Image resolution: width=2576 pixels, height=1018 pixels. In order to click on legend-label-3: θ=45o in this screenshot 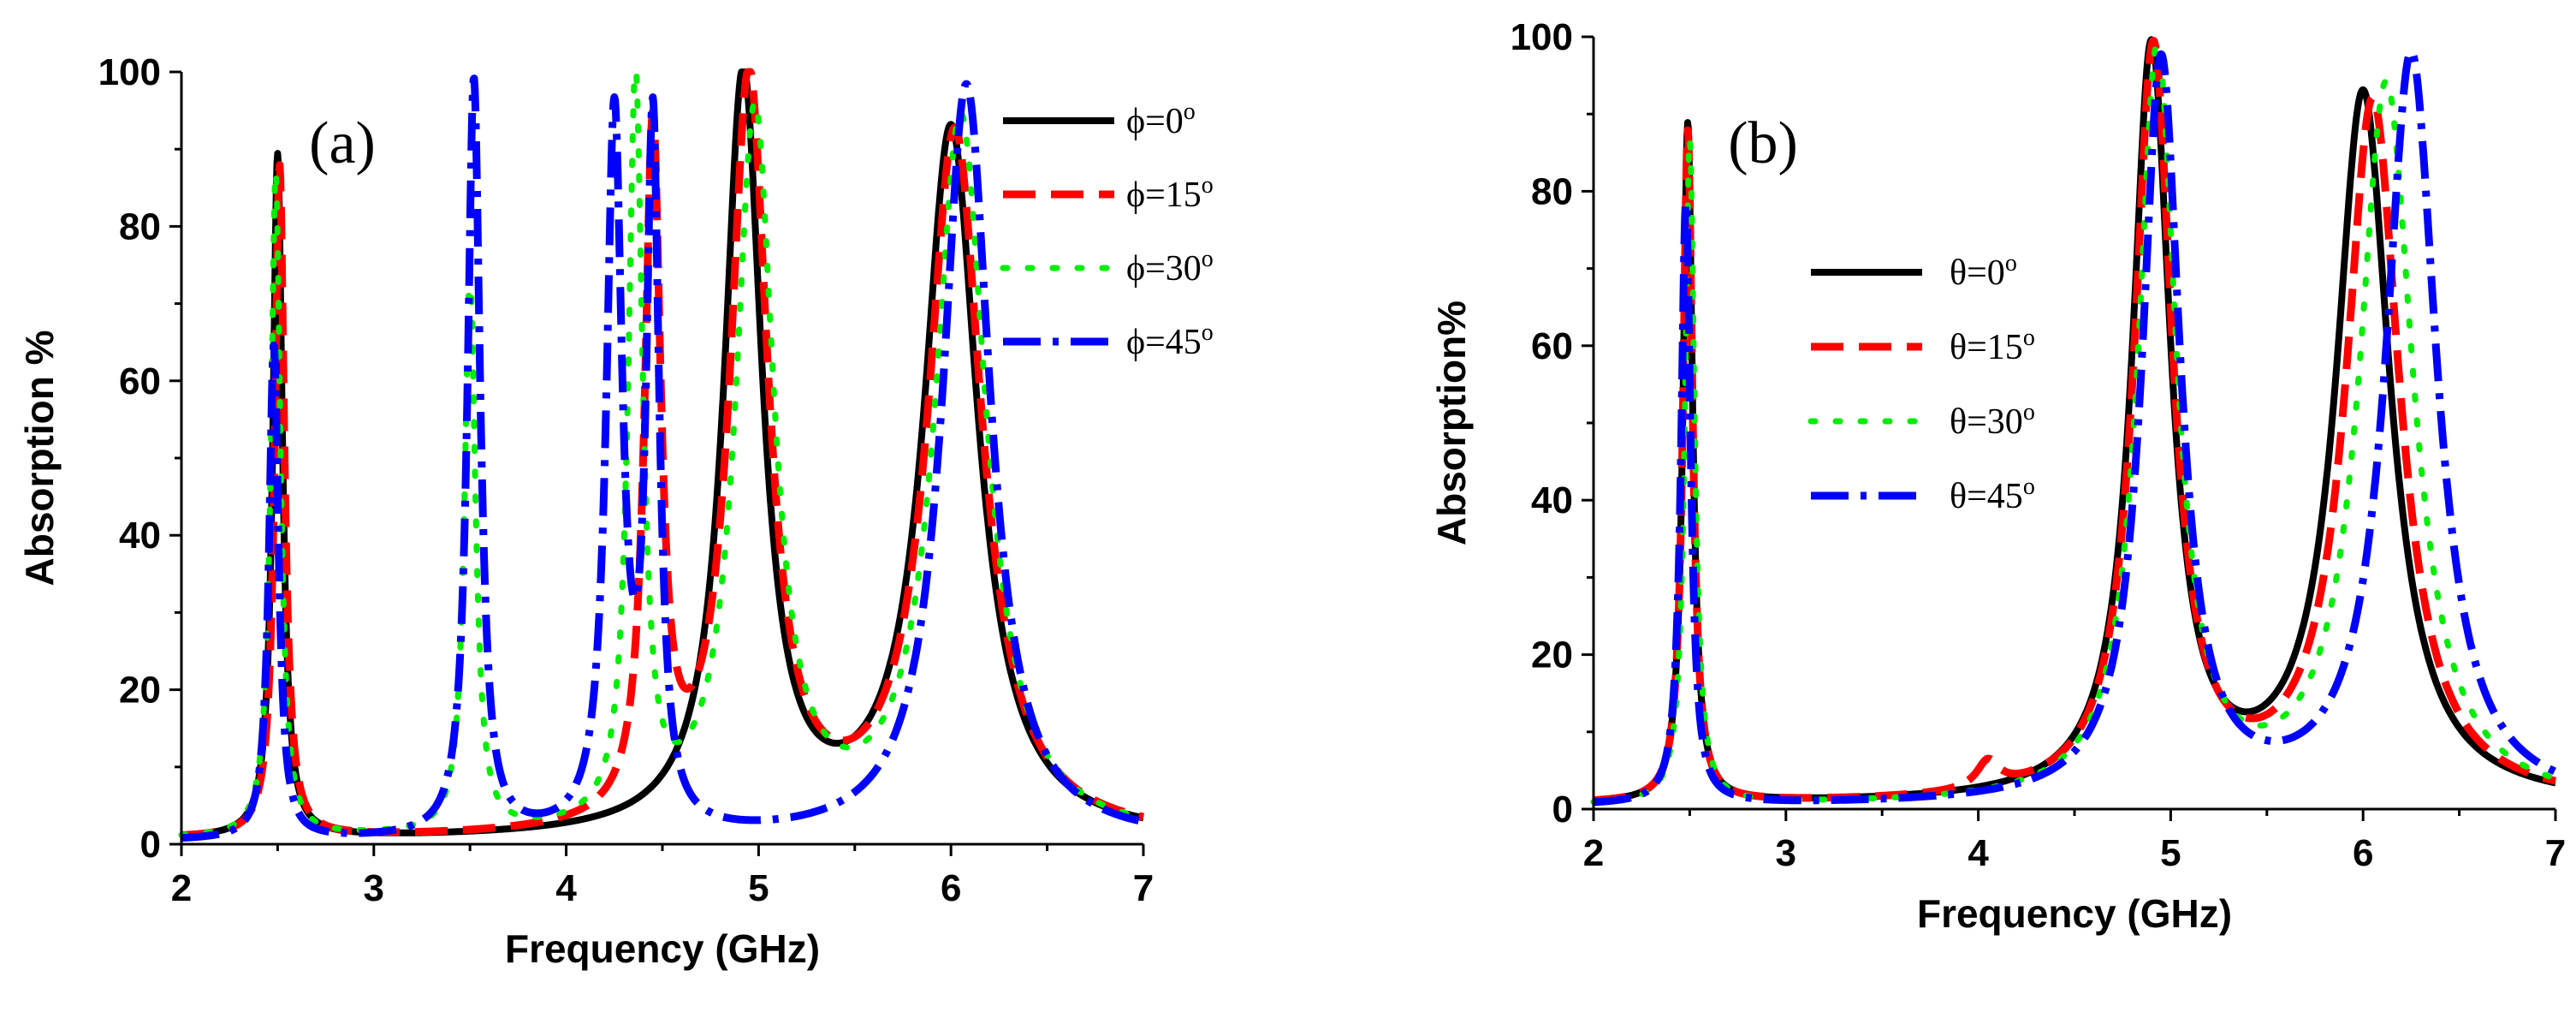, I will do `click(1992, 494)`.